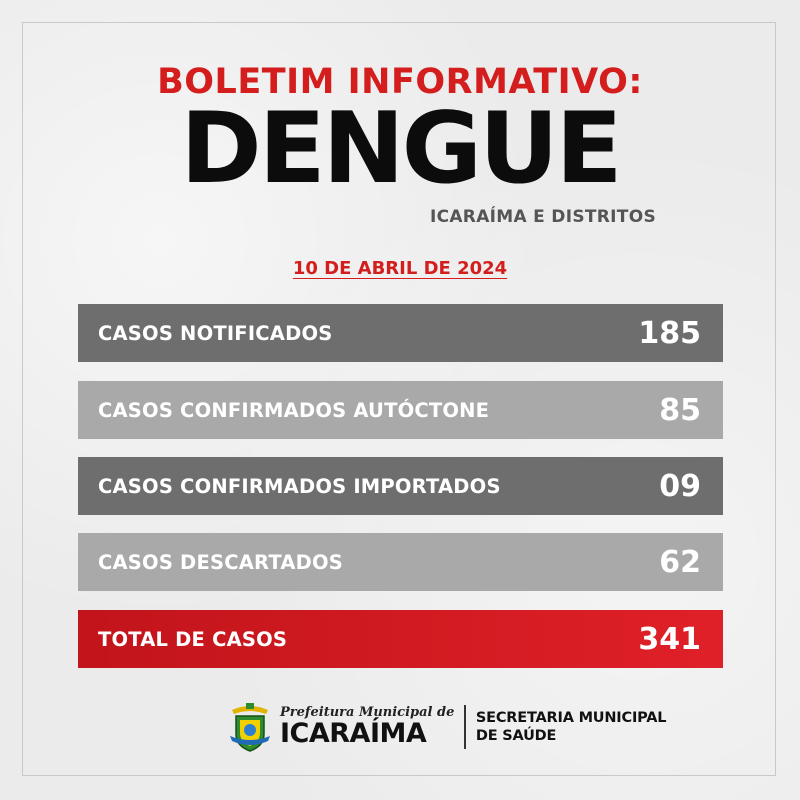 This screenshot has height=800, width=800. Describe the element at coordinates (400, 82) in the screenshot. I see `bulletin-kicker: BOLETIM INFORMATIVO:` at that location.